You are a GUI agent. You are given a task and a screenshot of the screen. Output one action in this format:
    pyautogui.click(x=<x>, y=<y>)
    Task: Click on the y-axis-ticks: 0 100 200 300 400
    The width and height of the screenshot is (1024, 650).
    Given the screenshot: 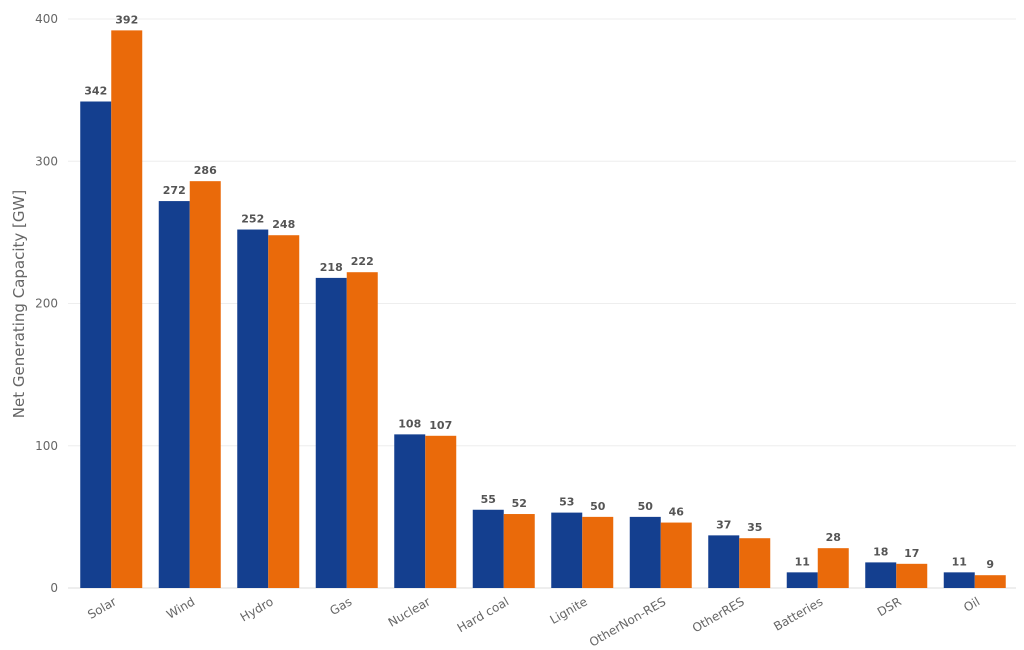 What is the action you would take?
    pyautogui.click(x=46, y=303)
    